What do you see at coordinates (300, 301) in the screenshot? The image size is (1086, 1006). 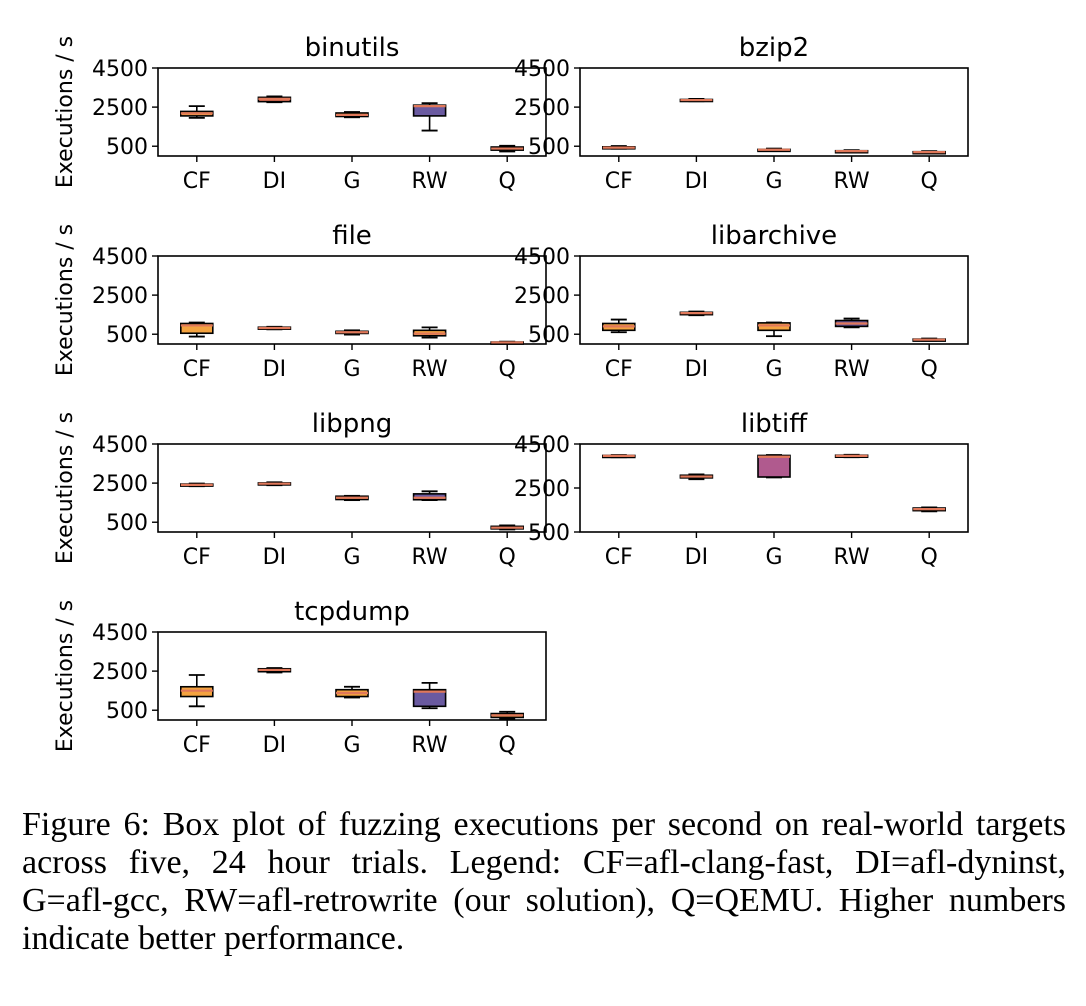 I see `panel-file: file Executions / s 500 2500 4500 CF DI G RW Q` at bounding box center [300, 301].